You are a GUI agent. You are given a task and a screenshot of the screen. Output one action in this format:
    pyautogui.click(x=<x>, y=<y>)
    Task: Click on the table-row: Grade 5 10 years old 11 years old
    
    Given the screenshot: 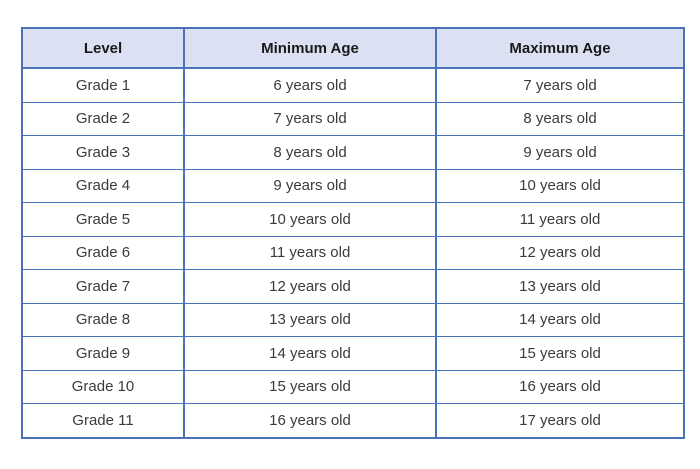 What is the action you would take?
    pyautogui.click(x=353, y=219)
    